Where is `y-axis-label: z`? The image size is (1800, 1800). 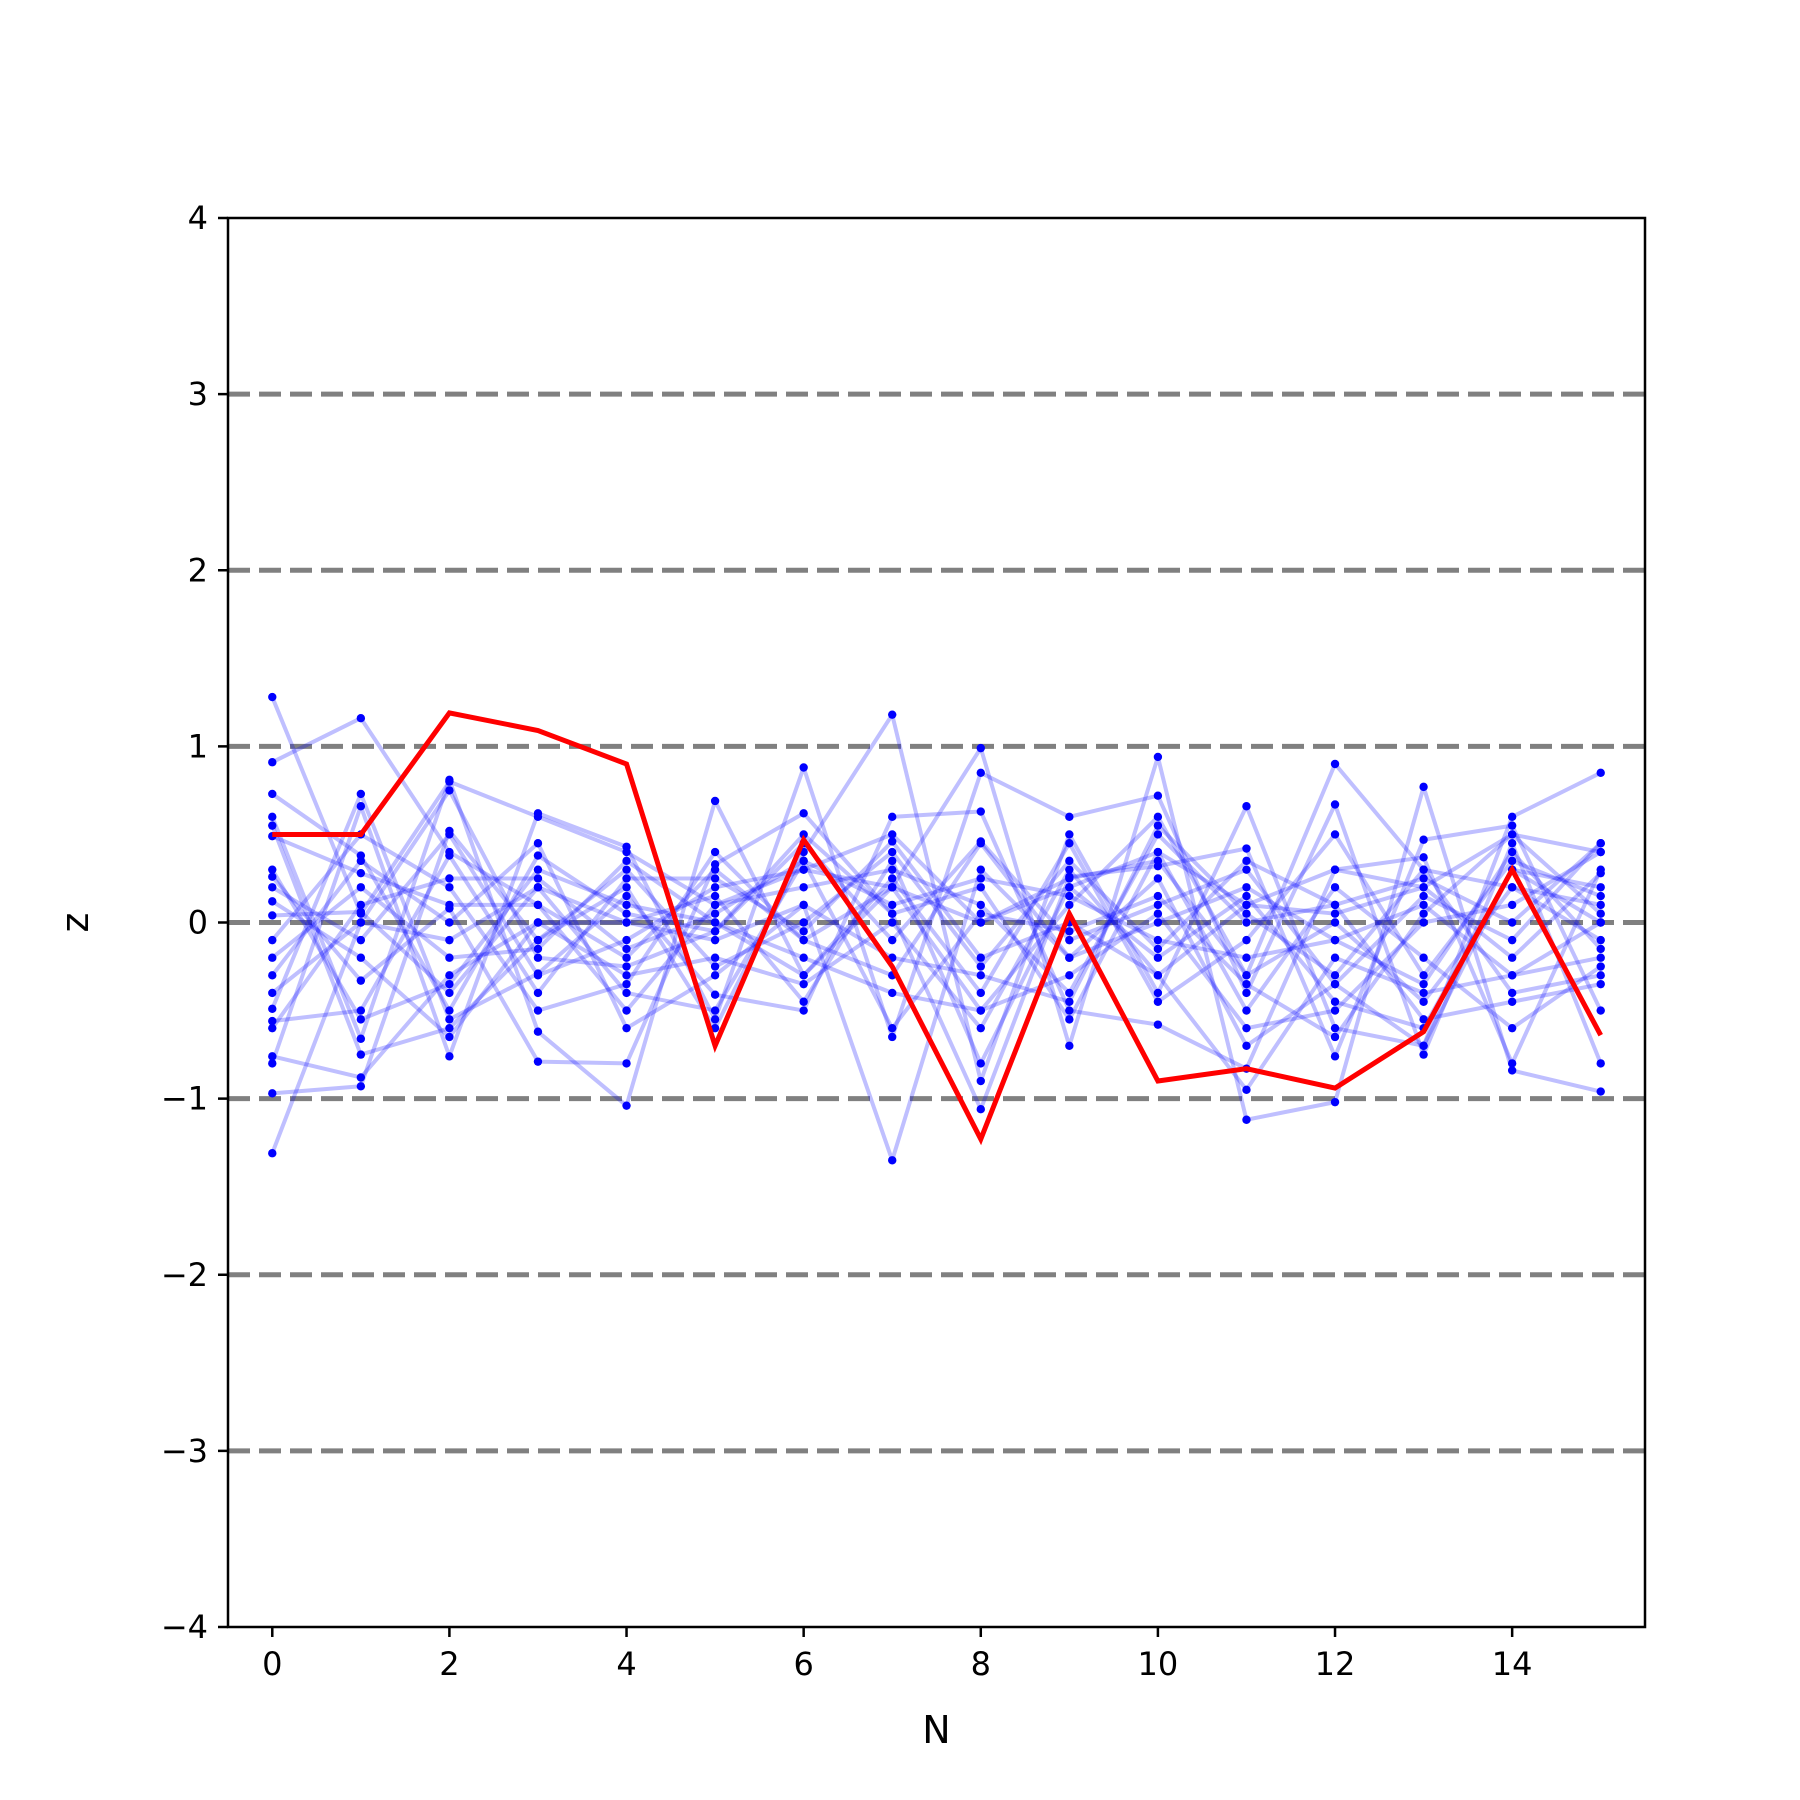 y-axis-label: z is located at coordinates (75, 923).